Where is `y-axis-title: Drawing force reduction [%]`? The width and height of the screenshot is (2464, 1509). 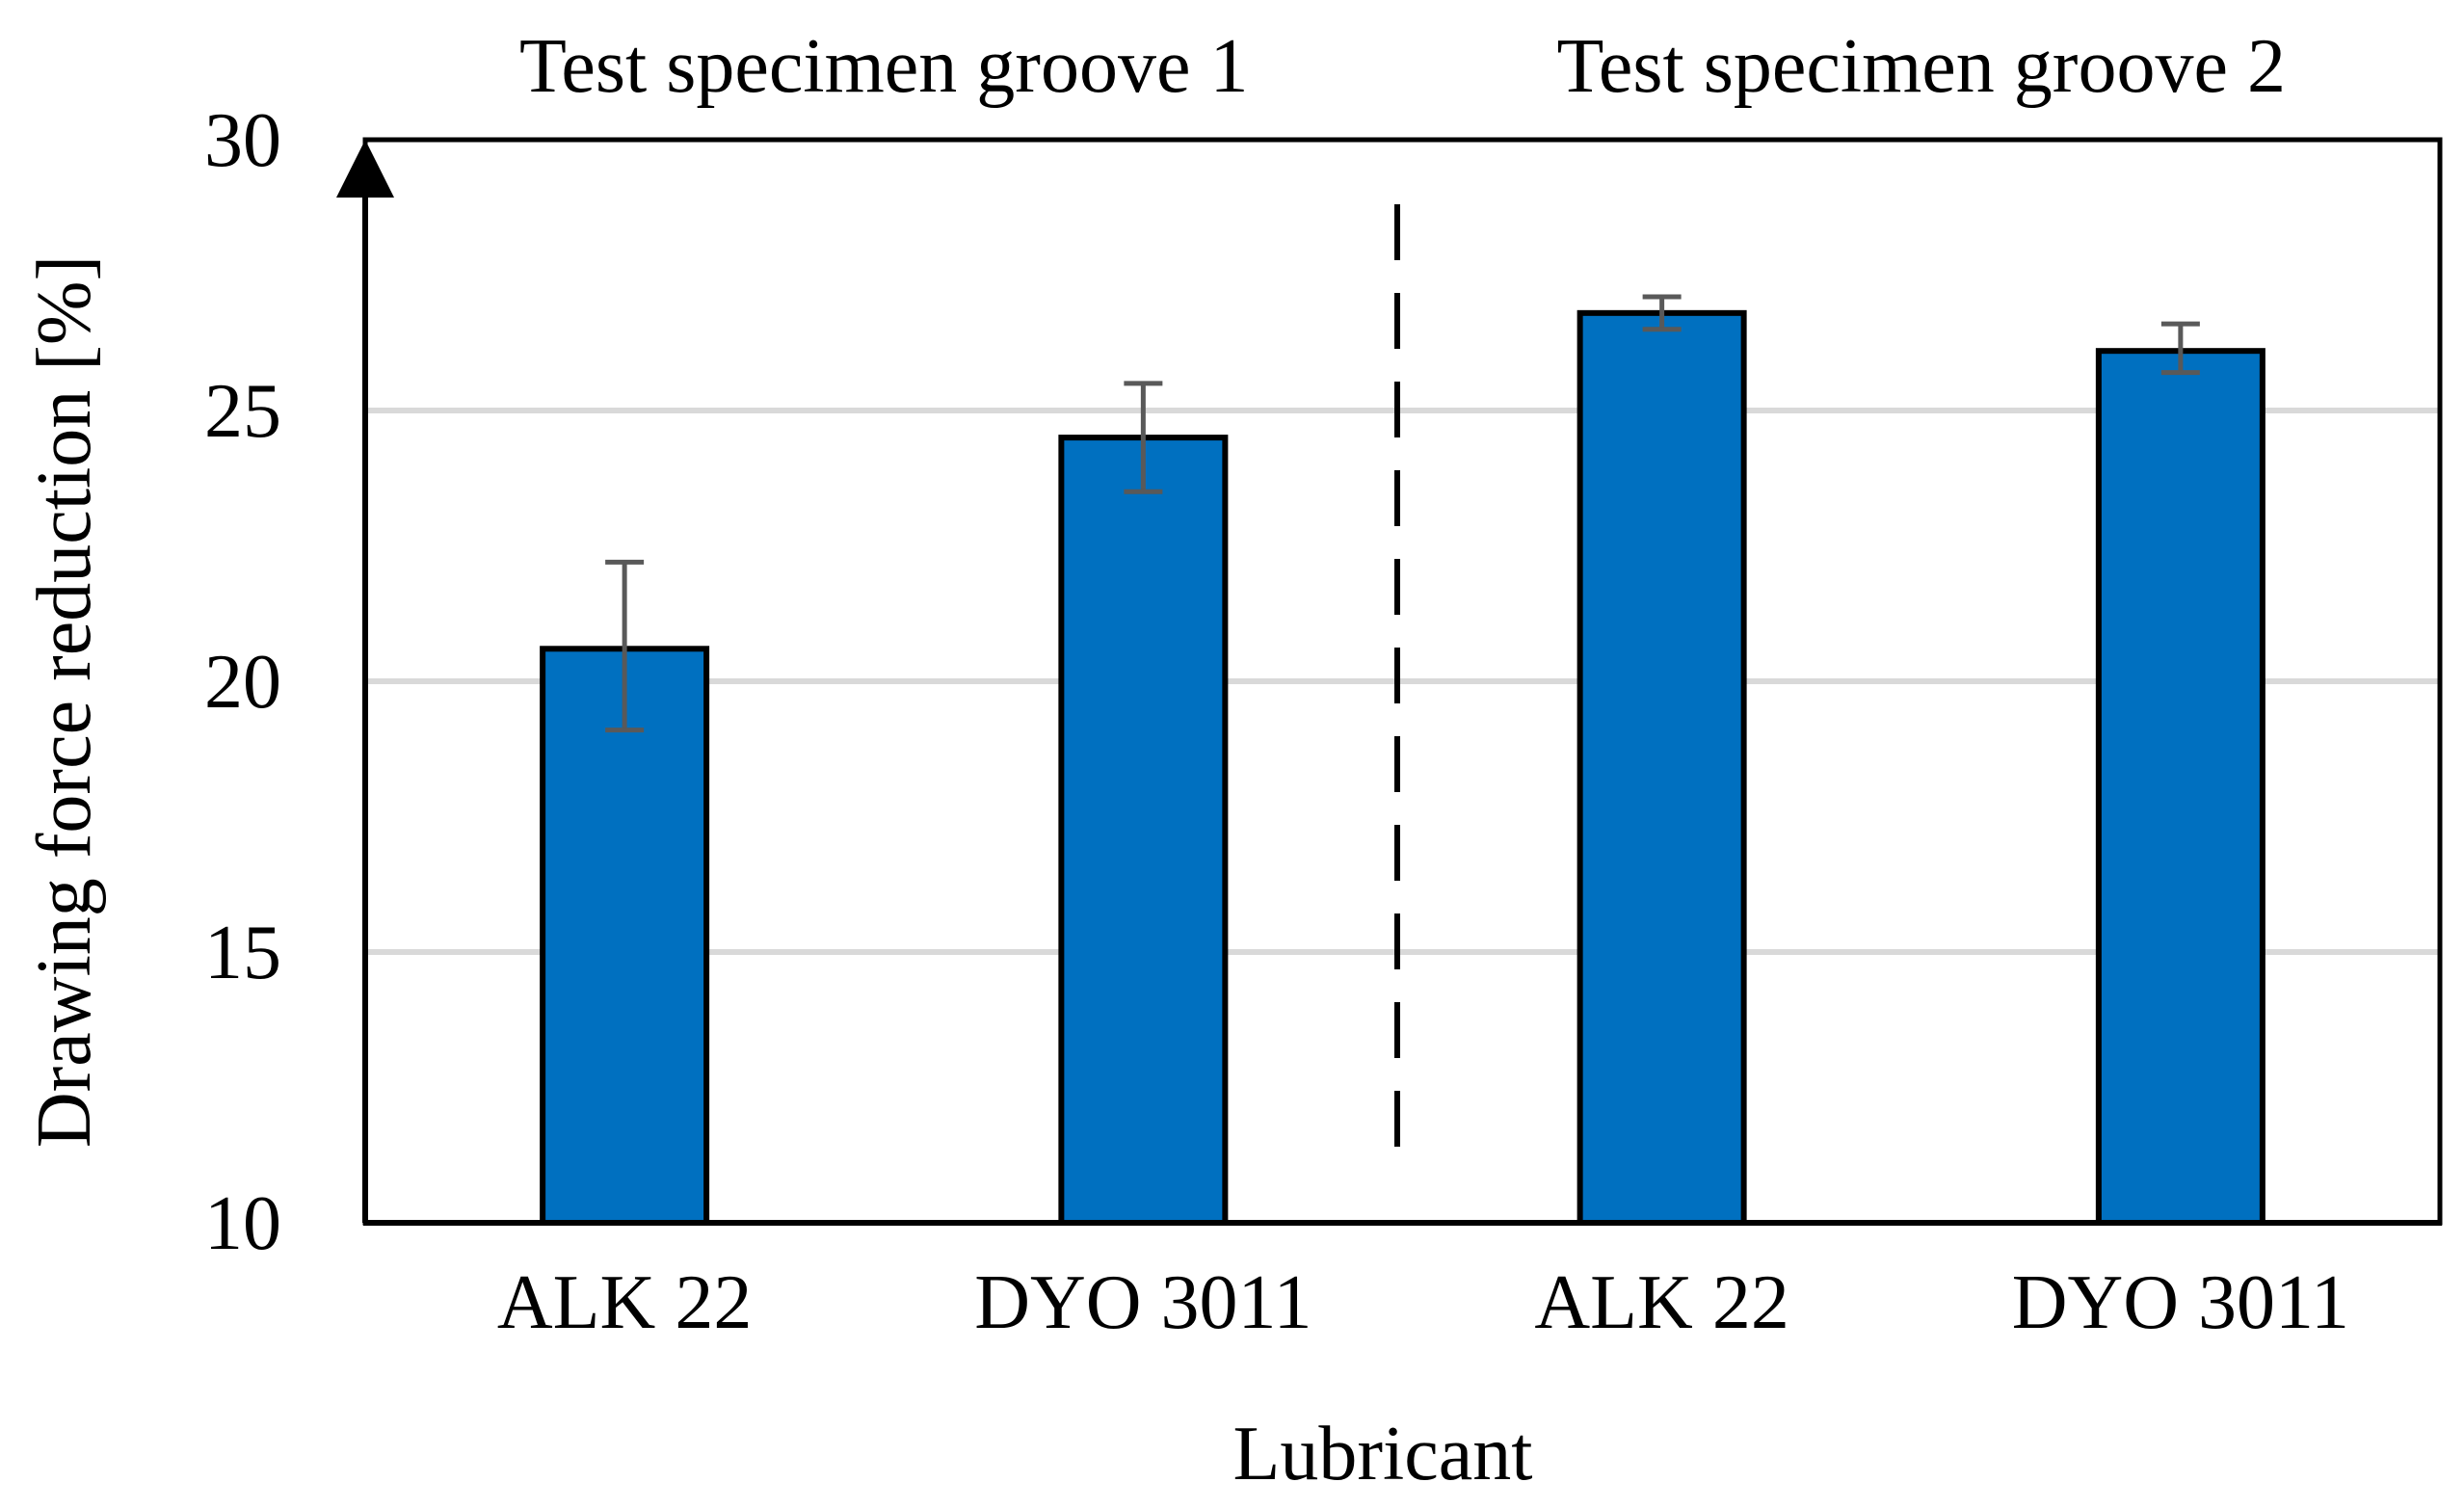 y-axis-title: Drawing force reduction [%] is located at coordinates (64, 701).